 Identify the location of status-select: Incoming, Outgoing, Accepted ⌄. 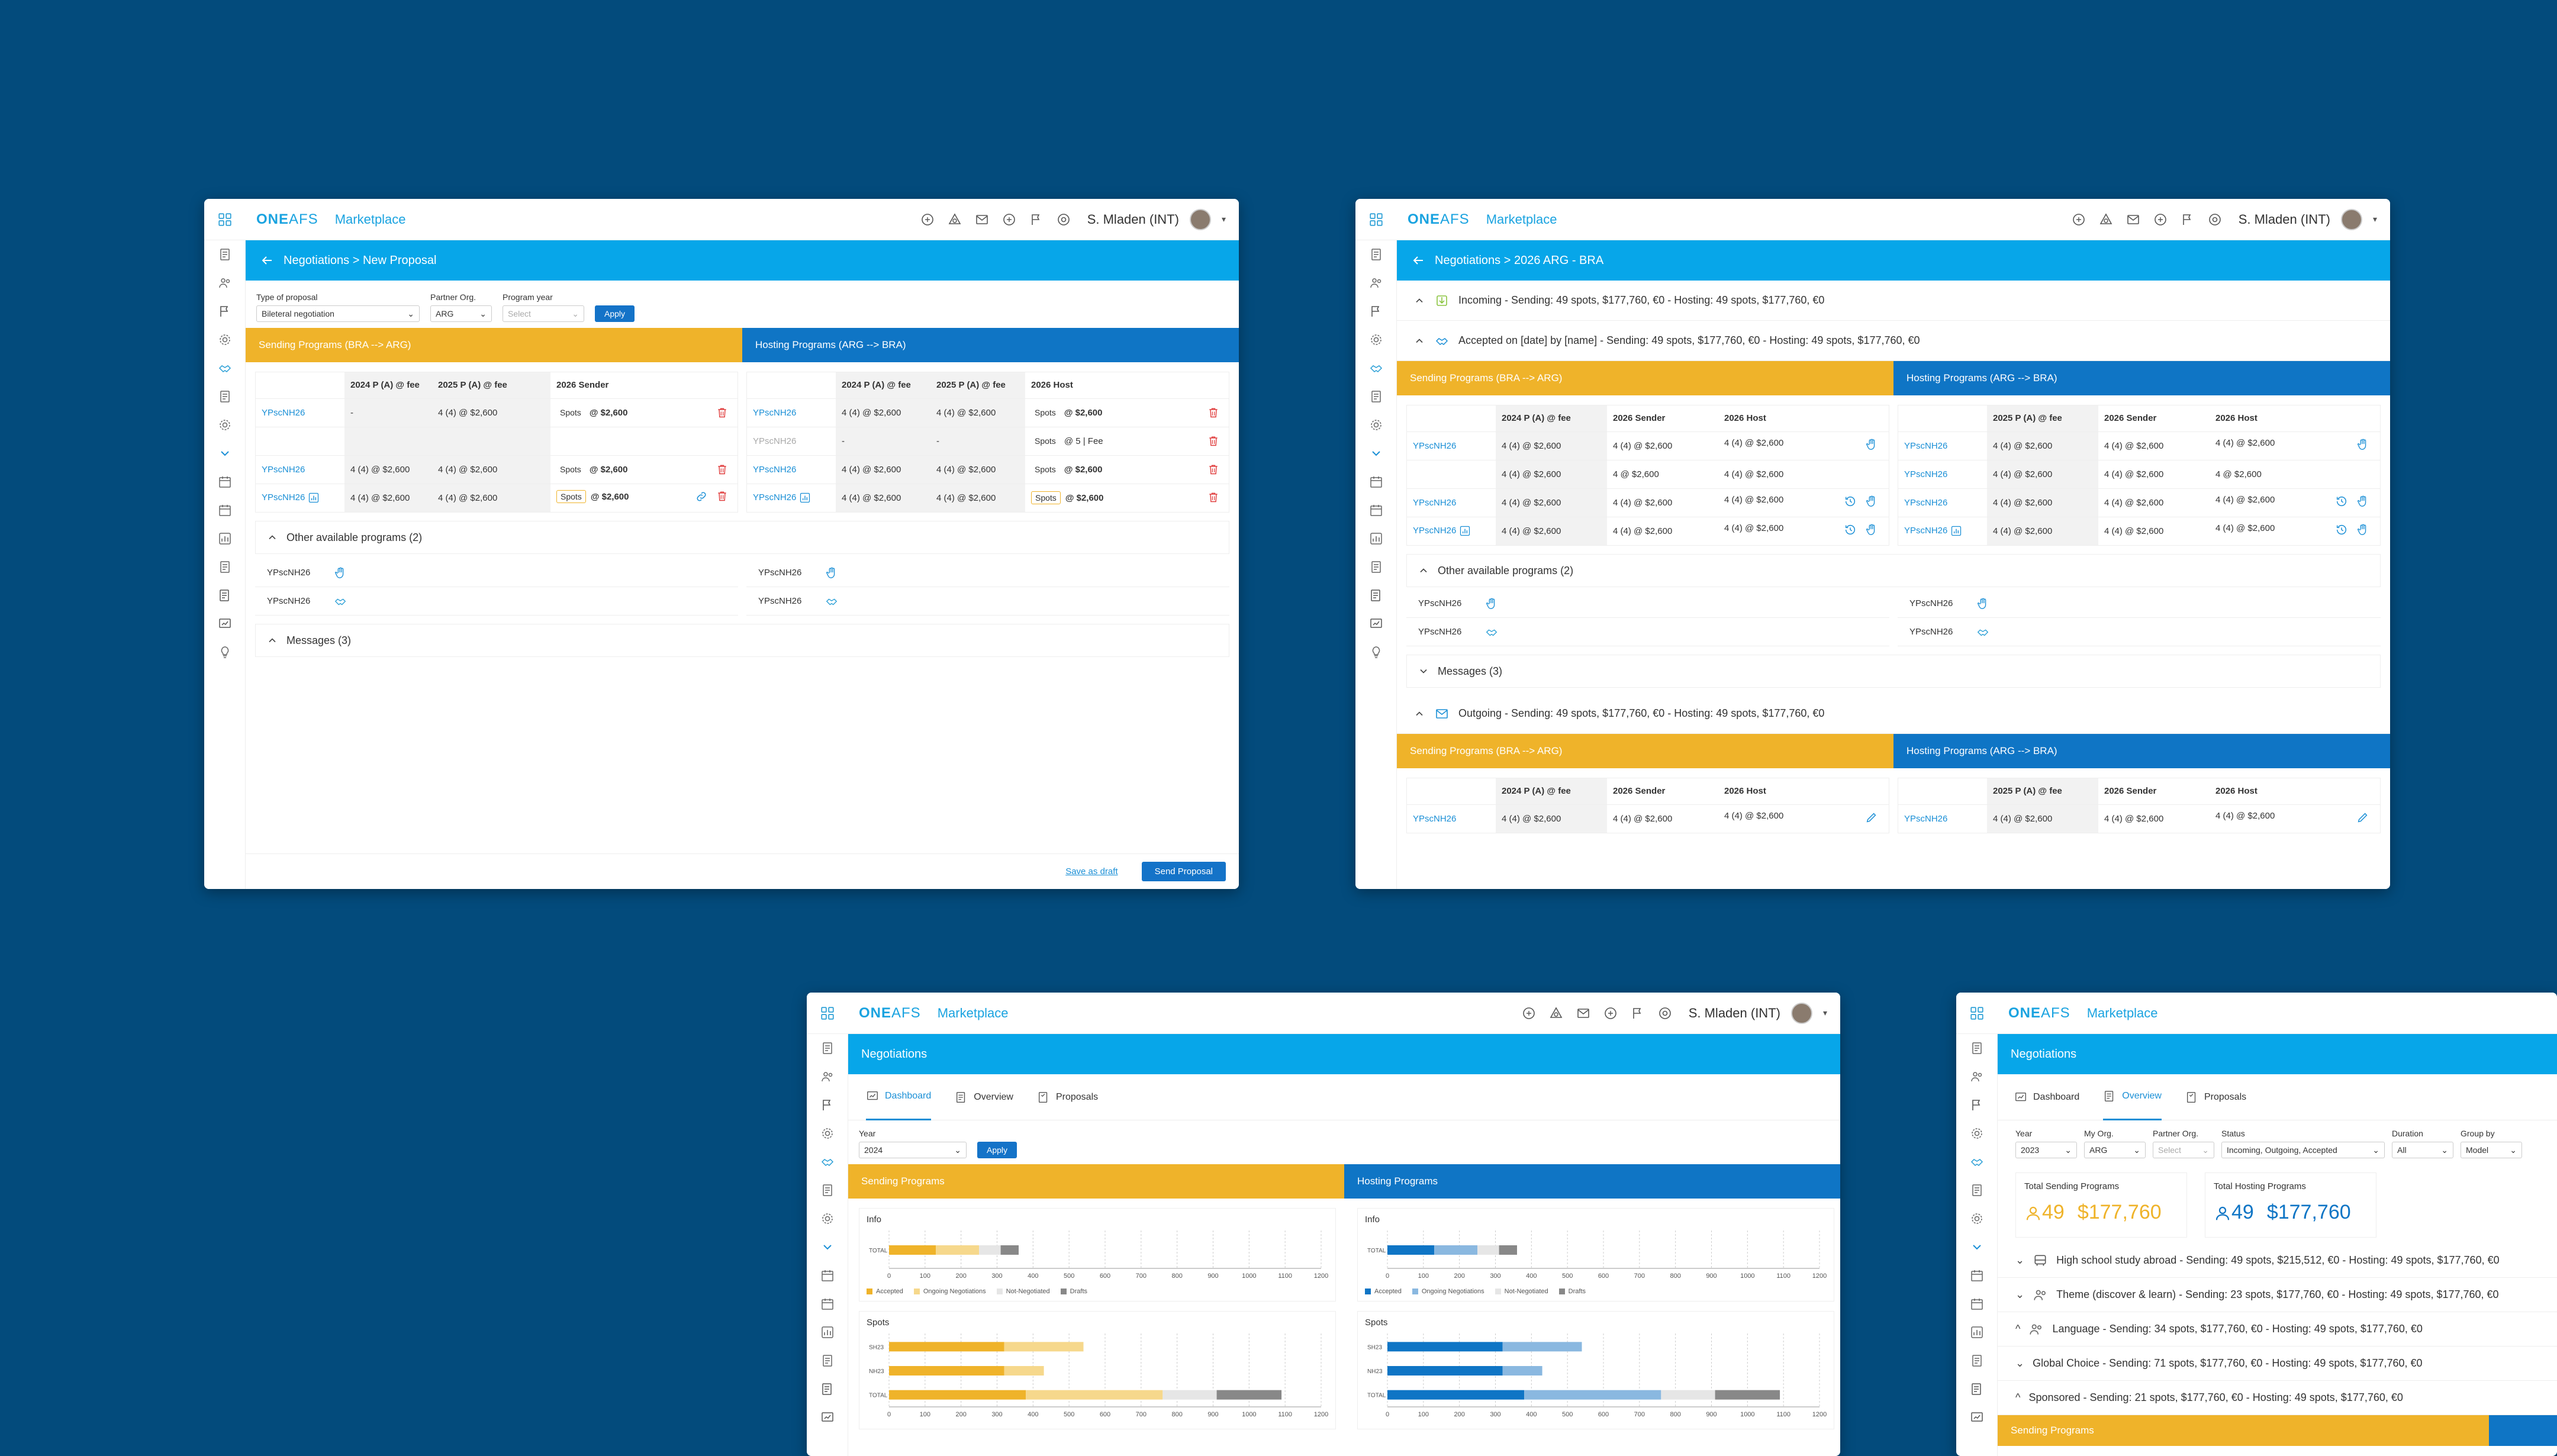
(2303, 1150).